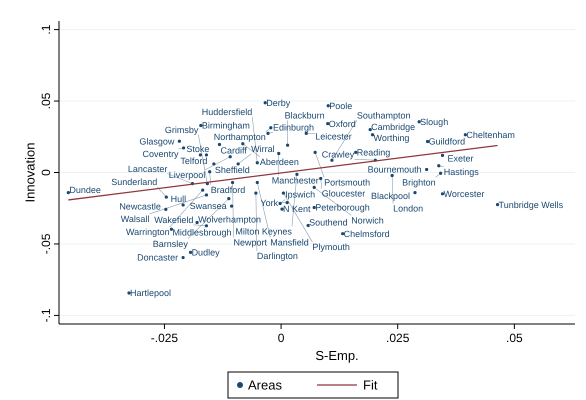 The image size is (586, 400). Describe the element at coordinates (46, 29) in the screenshot. I see `y-tick-label: .1` at that location.